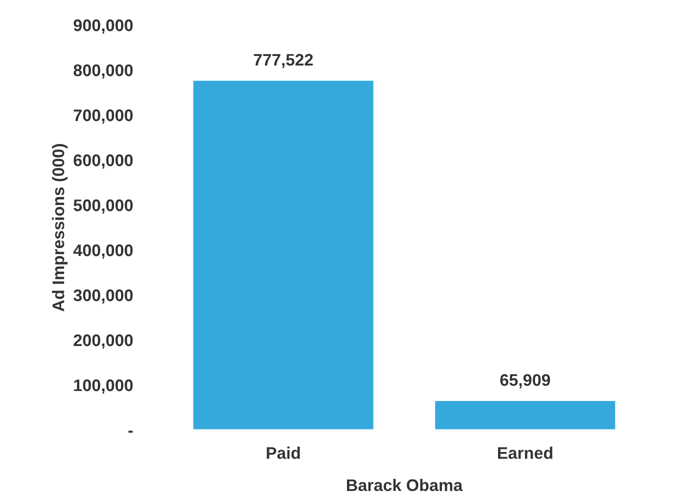  What do you see at coordinates (103, 386) in the screenshot?
I see `y-tick-label: 100,000` at bounding box center [103, 386].